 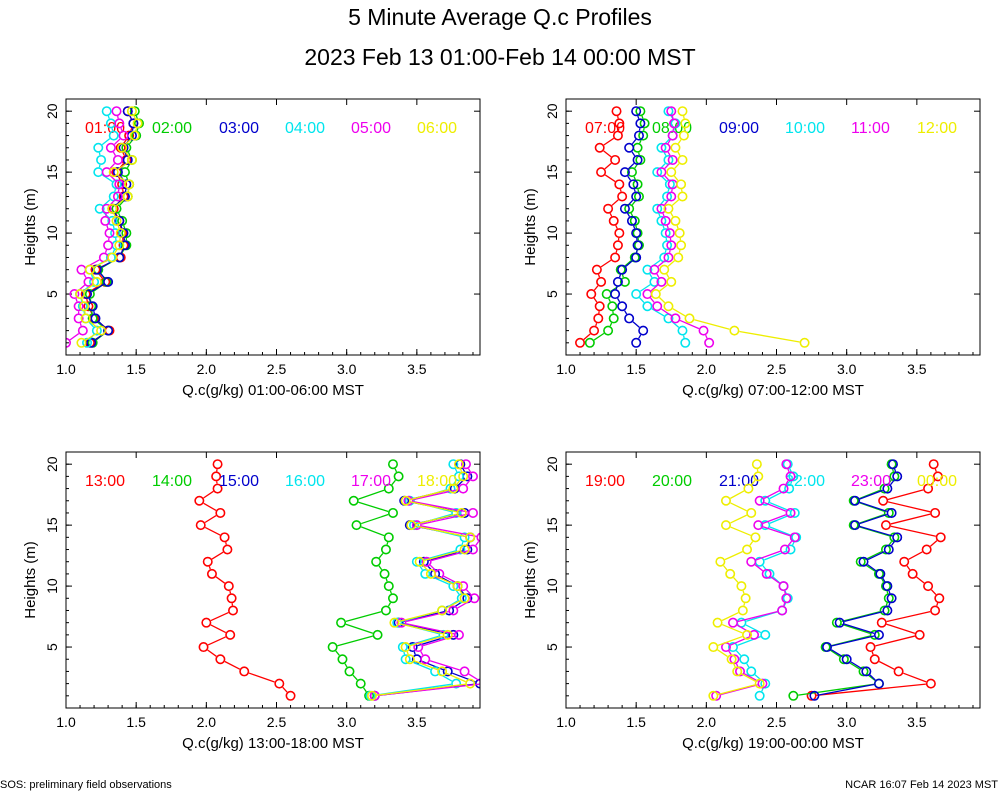 I want to click on legend-label: 16:00, so click(x=305, y=481).